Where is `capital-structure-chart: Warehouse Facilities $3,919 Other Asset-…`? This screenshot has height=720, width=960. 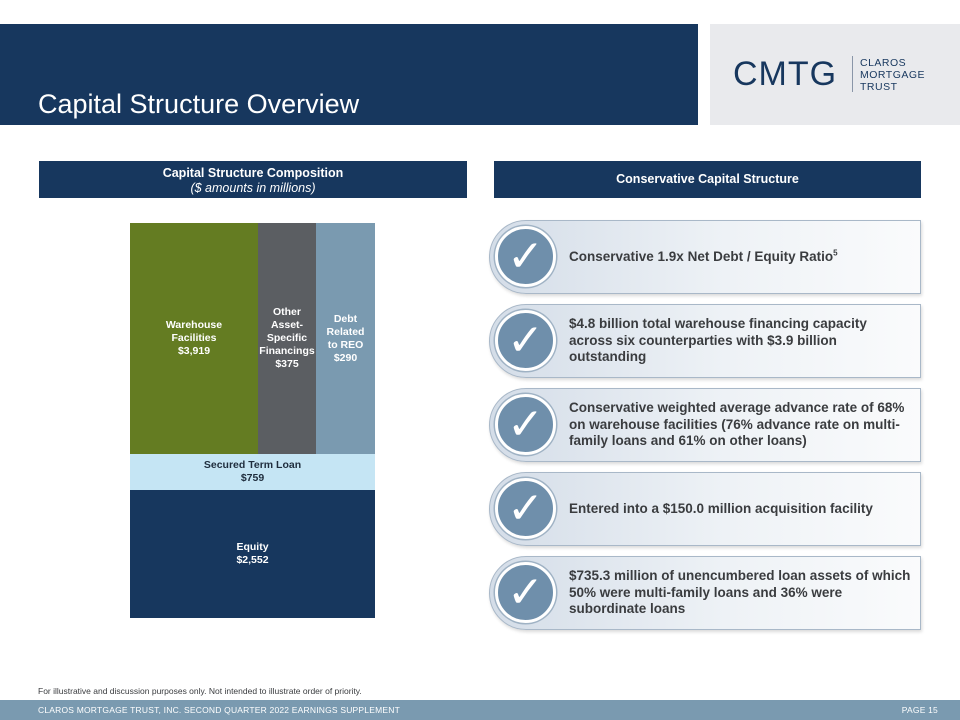
capital-structure-chart: Warehouse Facilities $3,919 Other Asset-… is located at coordinates (252, 420).